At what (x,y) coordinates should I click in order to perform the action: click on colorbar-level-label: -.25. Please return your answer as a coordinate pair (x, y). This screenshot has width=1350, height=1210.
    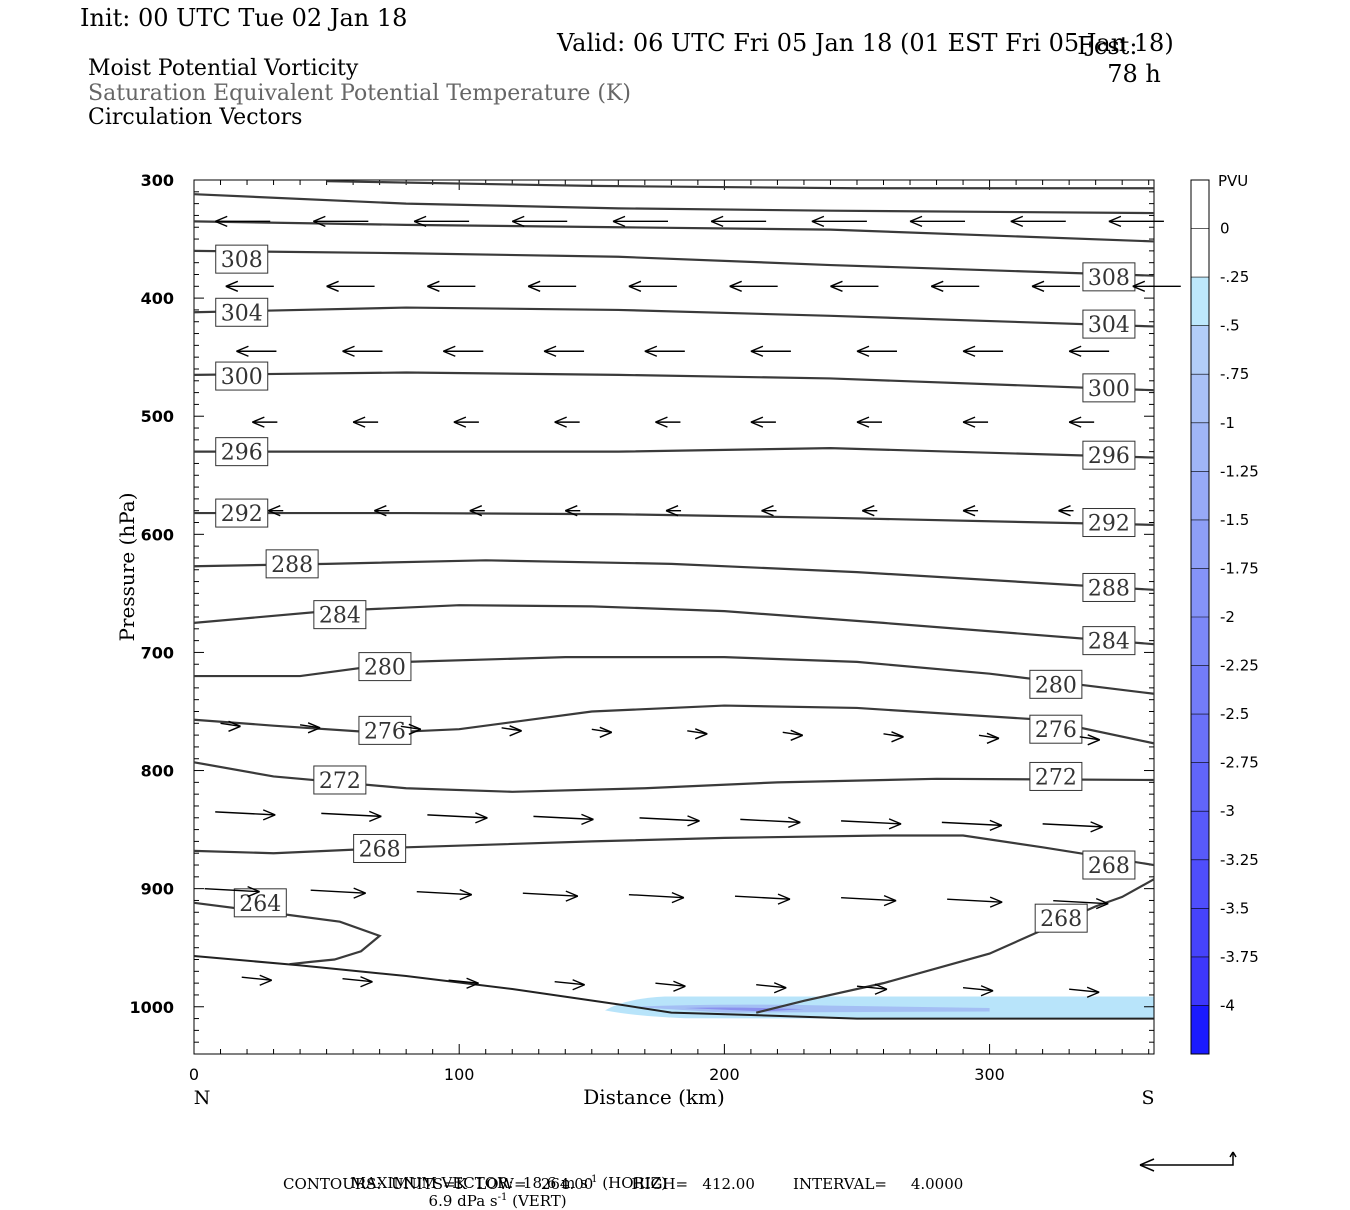
    Looking at the image, I should click on (1234, 277).